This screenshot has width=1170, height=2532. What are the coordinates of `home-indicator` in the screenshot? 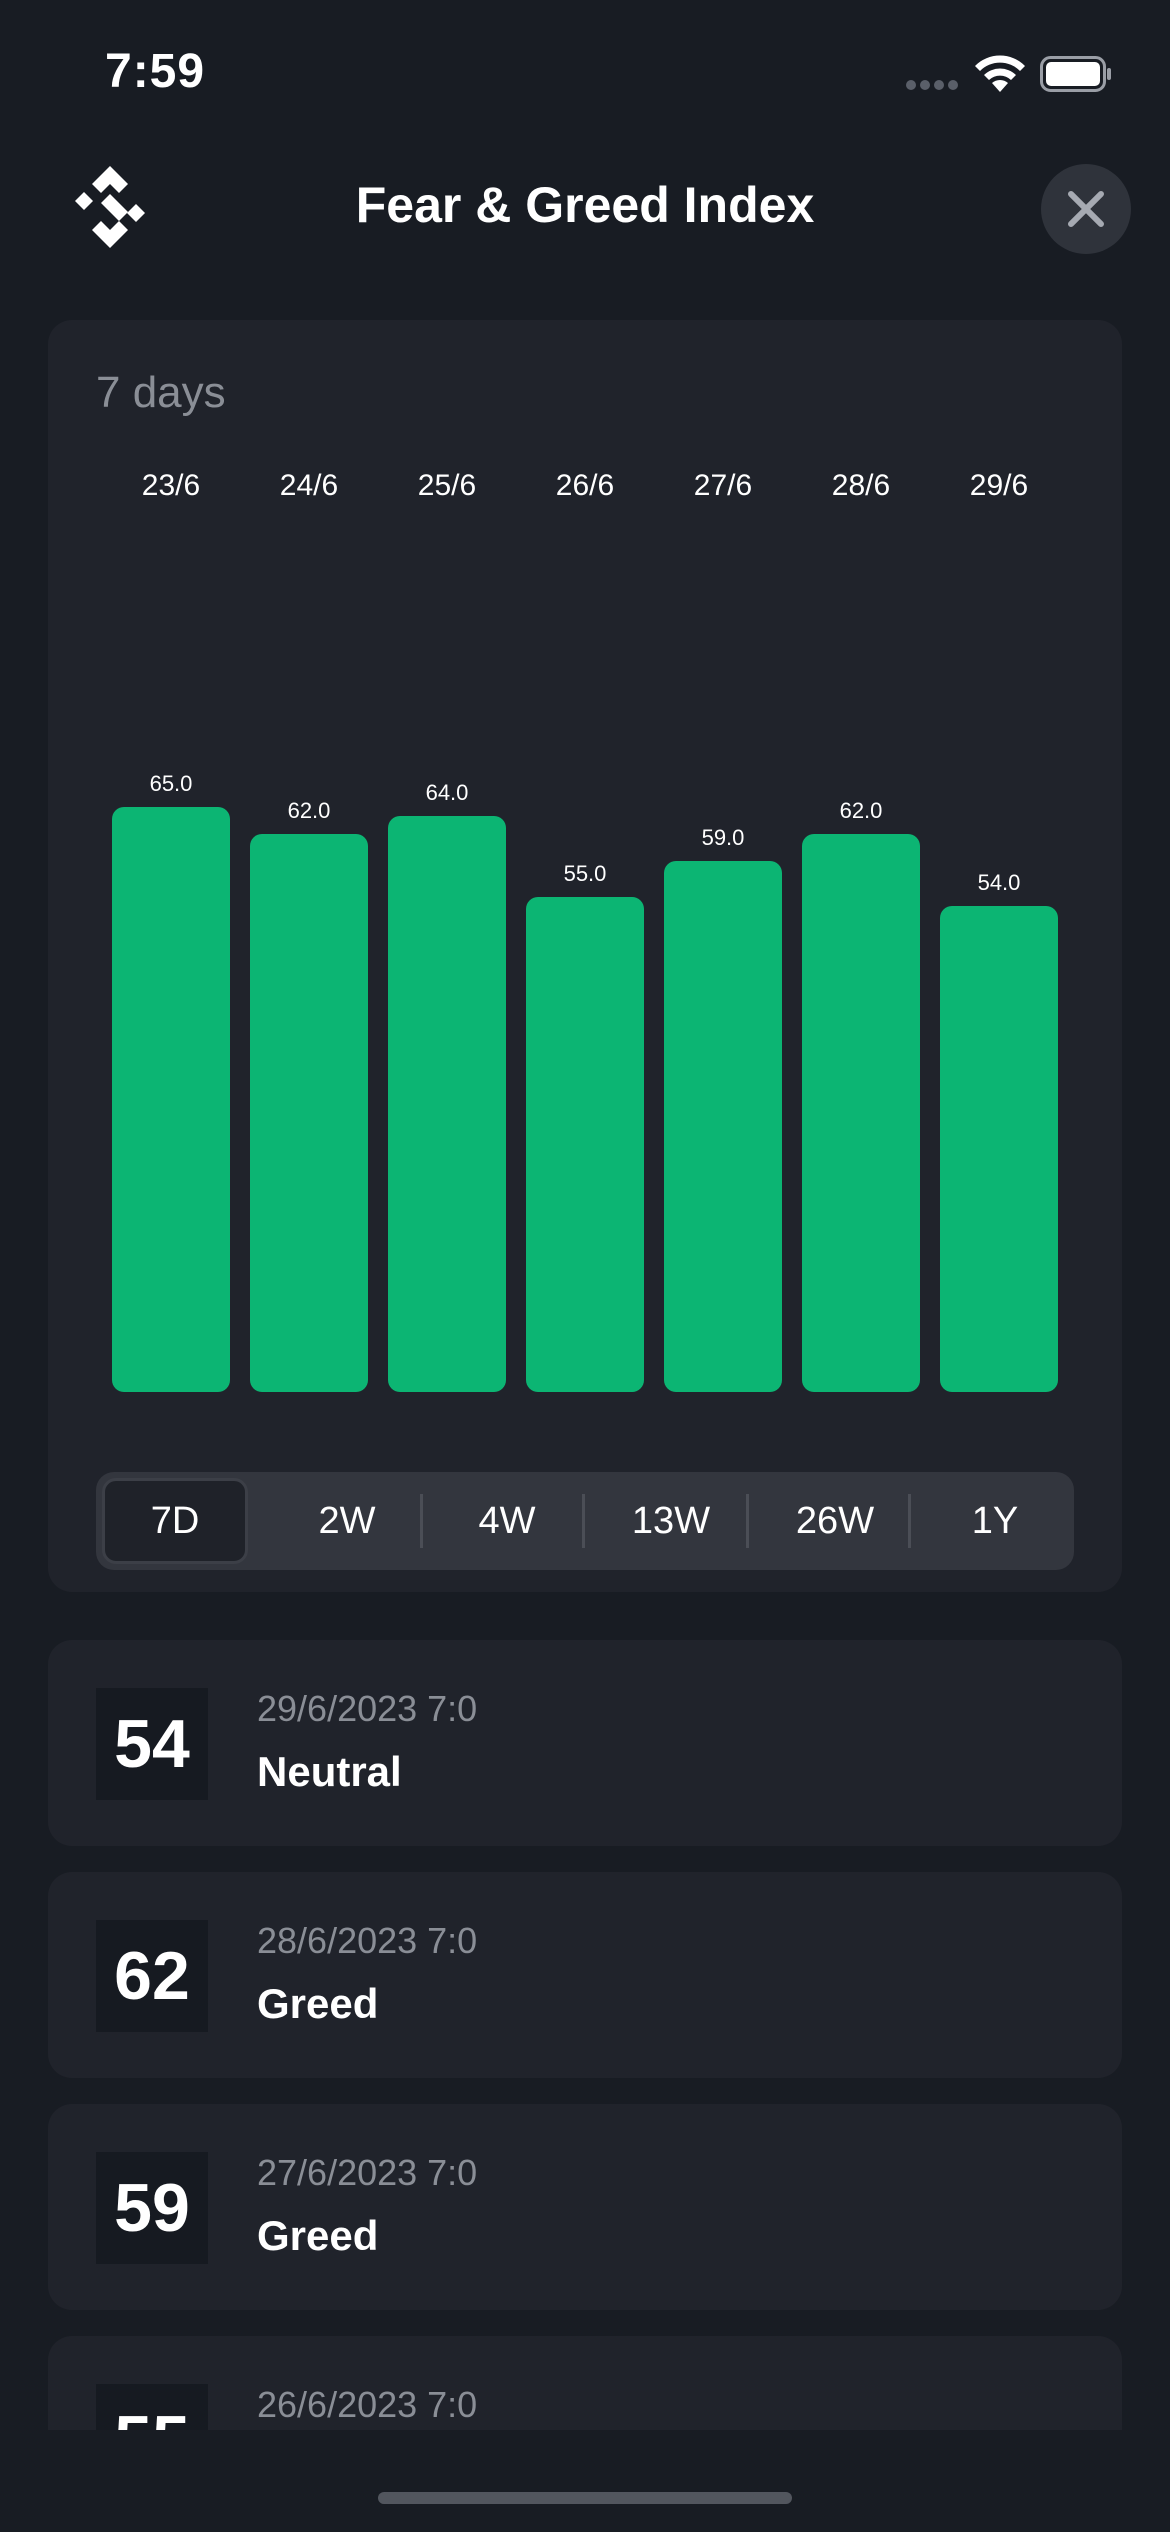 It's located at (585, 2498).